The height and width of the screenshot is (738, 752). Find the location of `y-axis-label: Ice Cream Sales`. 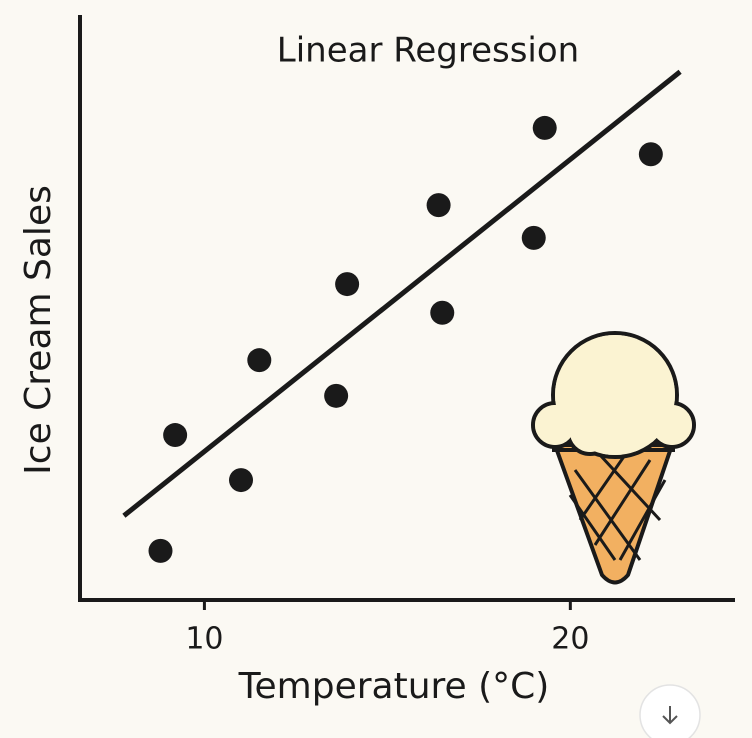

y-axis-label: Ice Cream Sales is located at coordinates (38, 330).